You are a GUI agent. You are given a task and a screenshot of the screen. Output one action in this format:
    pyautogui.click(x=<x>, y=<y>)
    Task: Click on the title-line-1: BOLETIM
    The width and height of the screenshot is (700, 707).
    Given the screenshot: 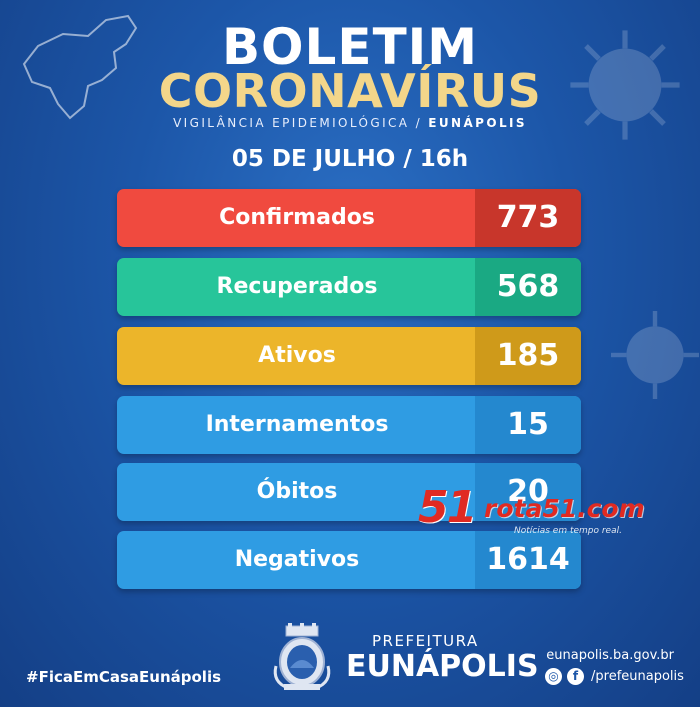 What is the action you would take?
    pyautogui.click(x=350, y=47)
    